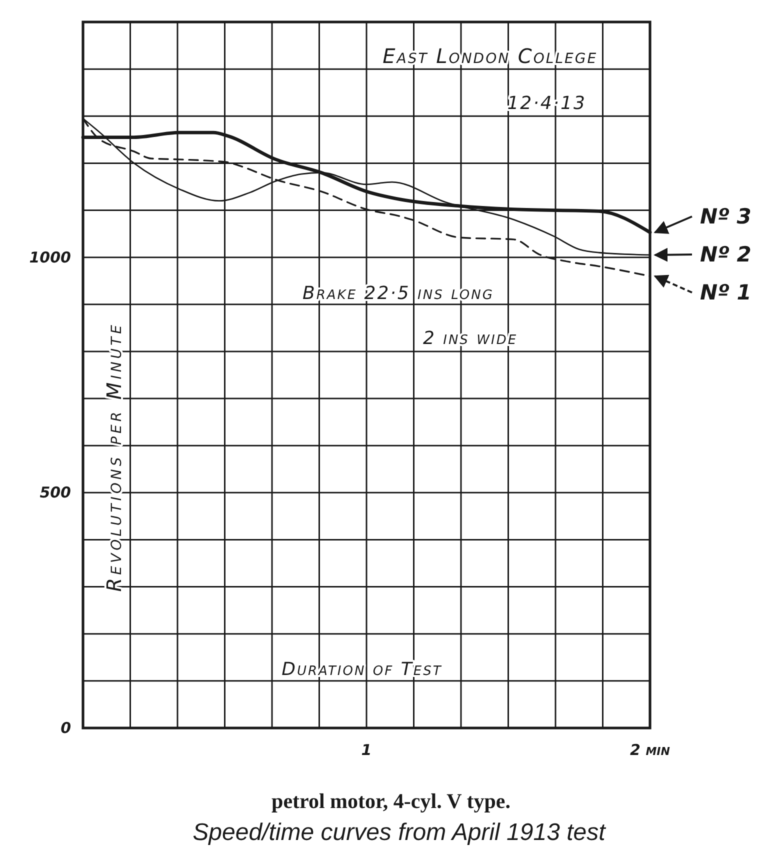 The height and width of the screenshot is (850, 782). I want to click on legend-label: Nº 1, so click(726, 292).